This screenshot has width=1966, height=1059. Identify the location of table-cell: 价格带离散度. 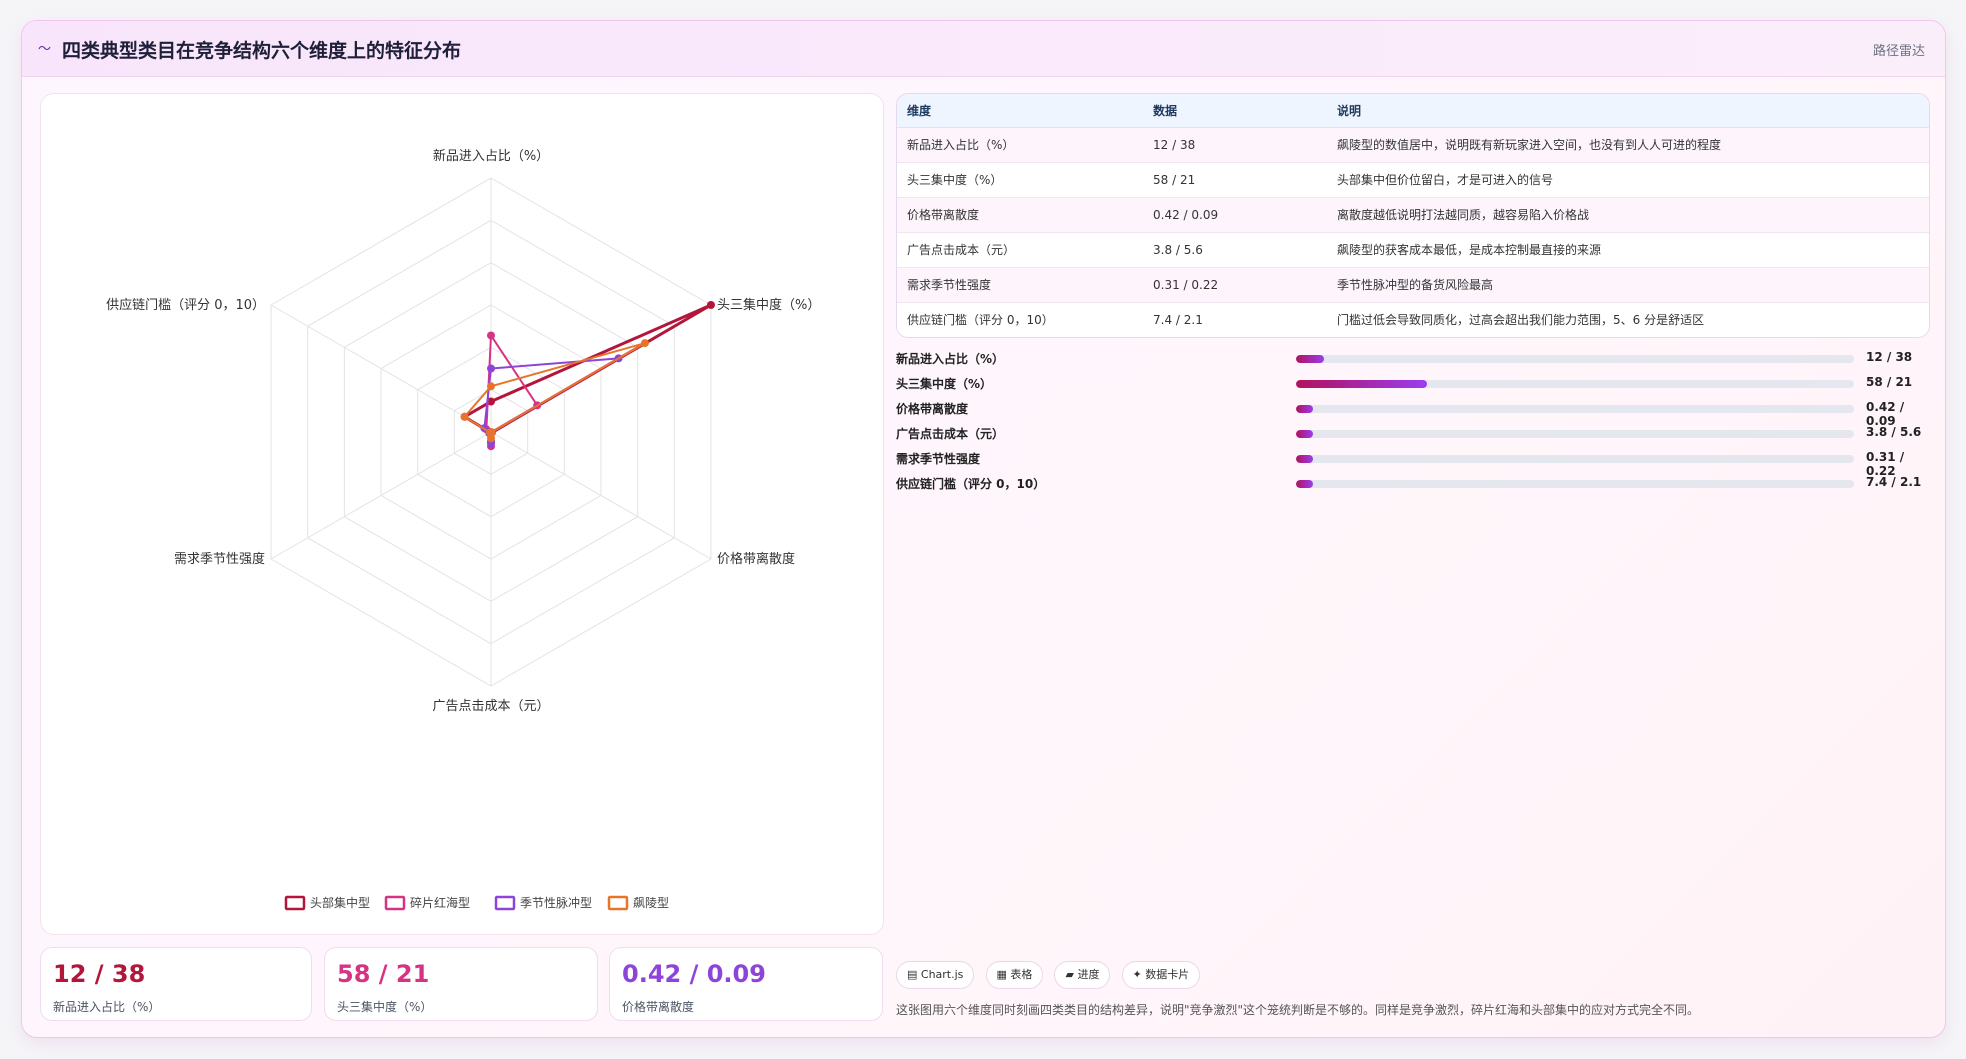
(1020, 215).